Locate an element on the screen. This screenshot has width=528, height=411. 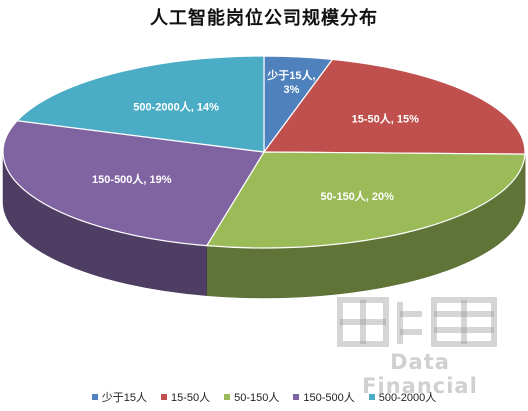
legend-label: 50-150人 is located at coordinates (257, 398).